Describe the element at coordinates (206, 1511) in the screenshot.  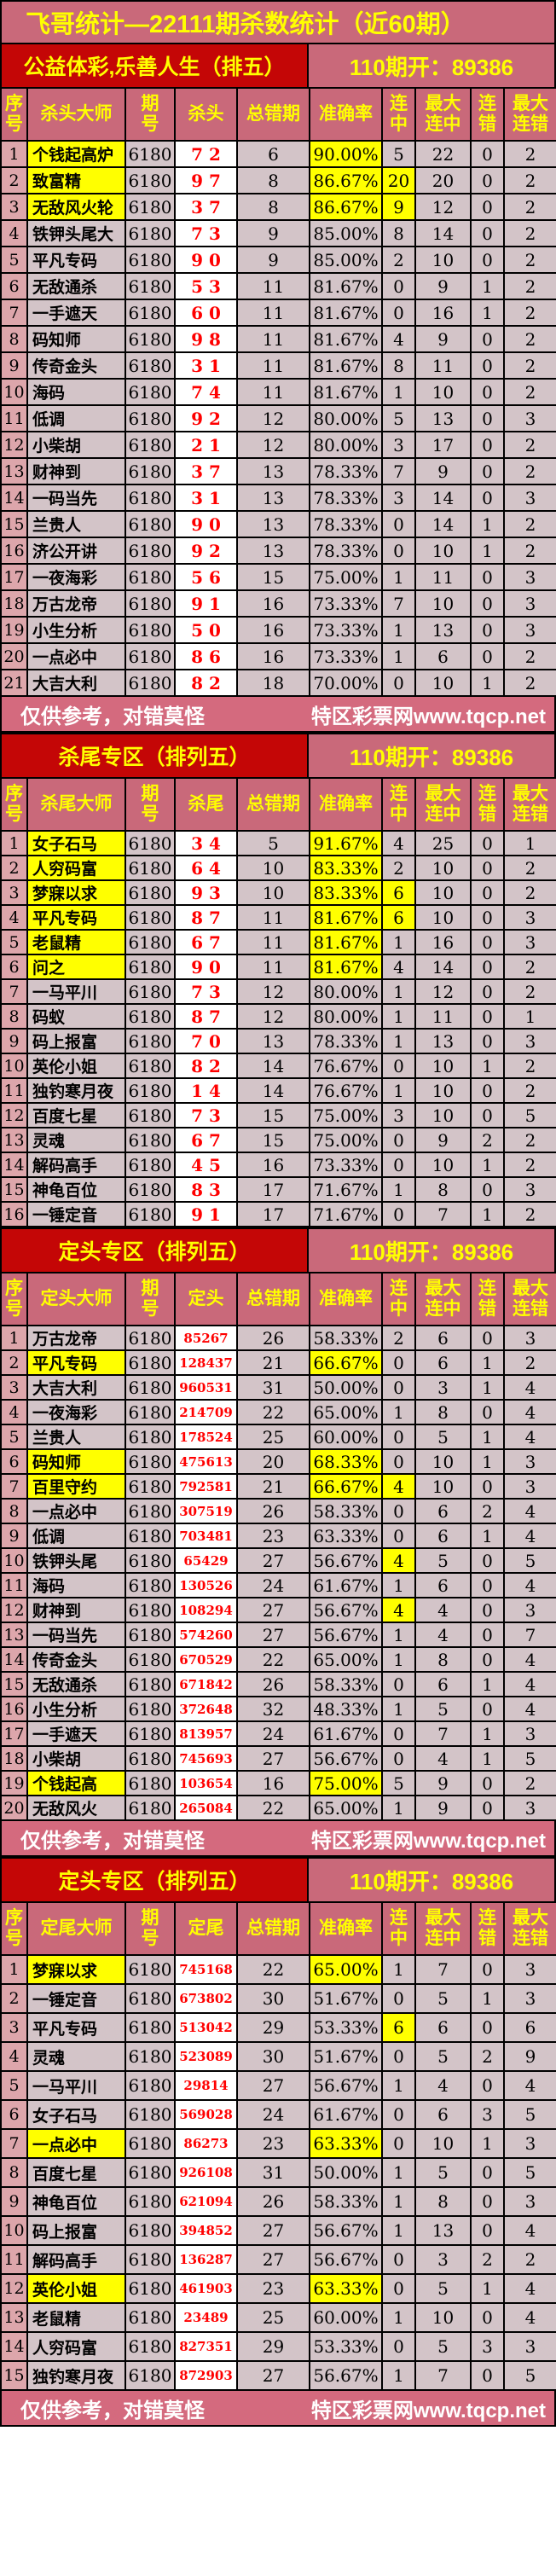
I see `cell-kill: 307519` at that location.